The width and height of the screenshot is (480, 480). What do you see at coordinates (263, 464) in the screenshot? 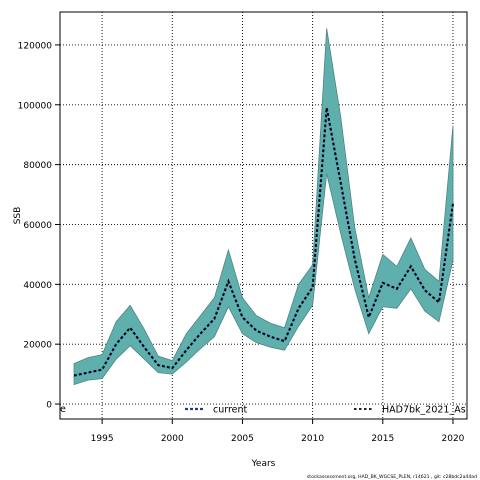
I see `x-axis-title: Years` at bounding box center [263, 464].